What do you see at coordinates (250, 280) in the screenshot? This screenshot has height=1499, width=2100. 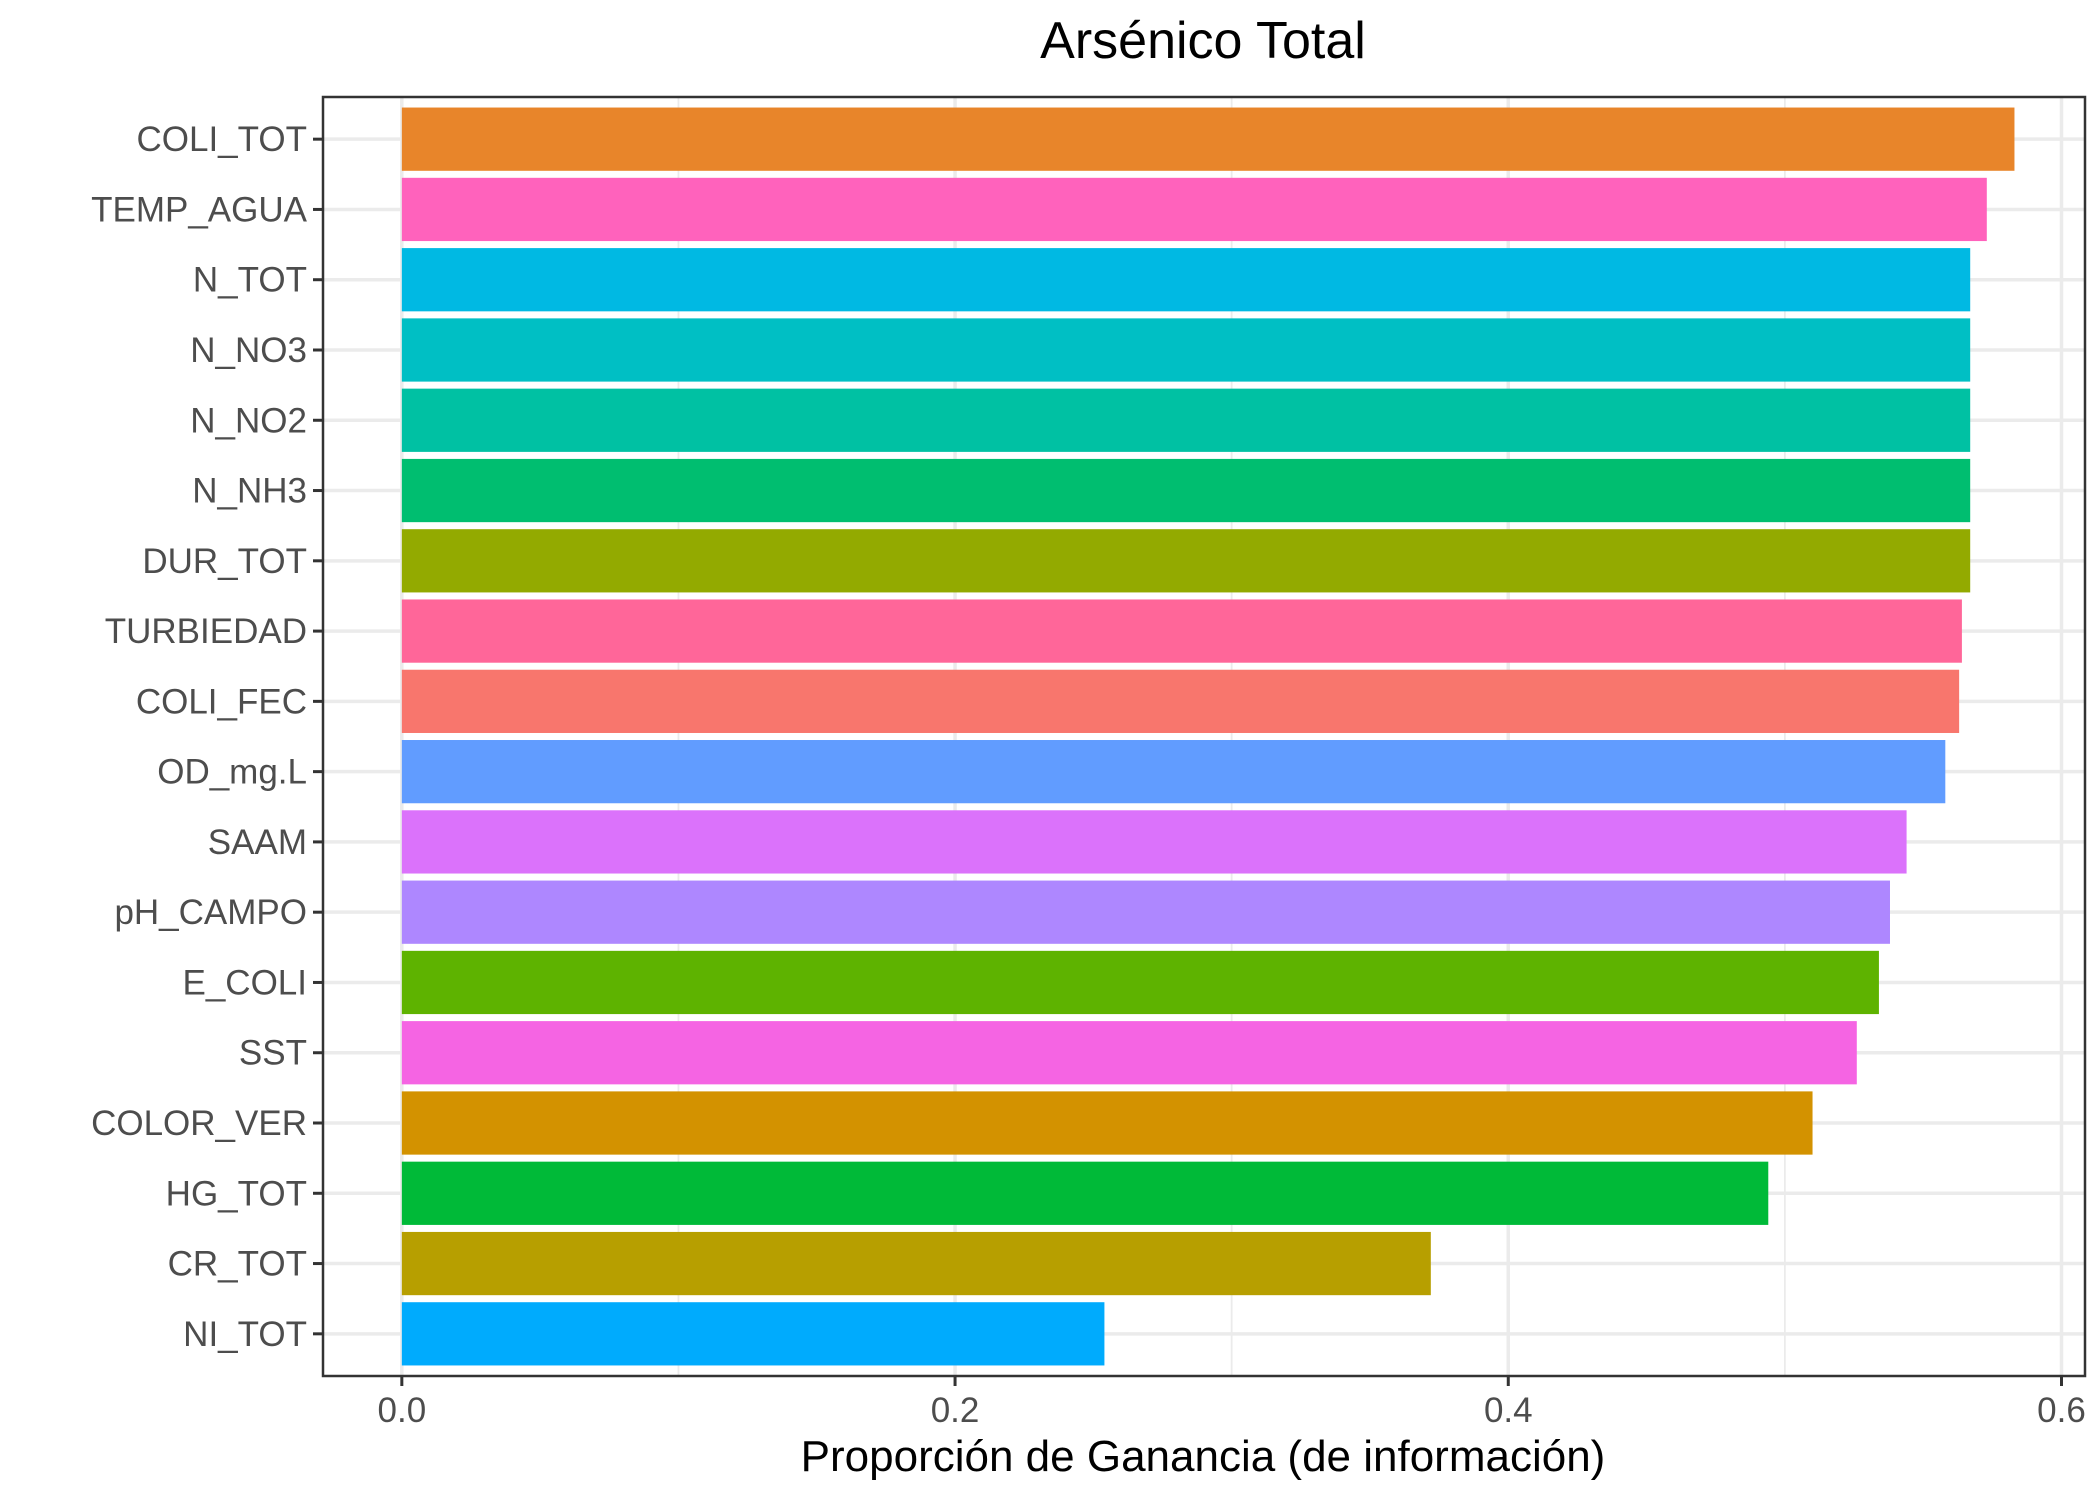 I see `y-tick-label: N_TOT` at bounding box center [250, 280].